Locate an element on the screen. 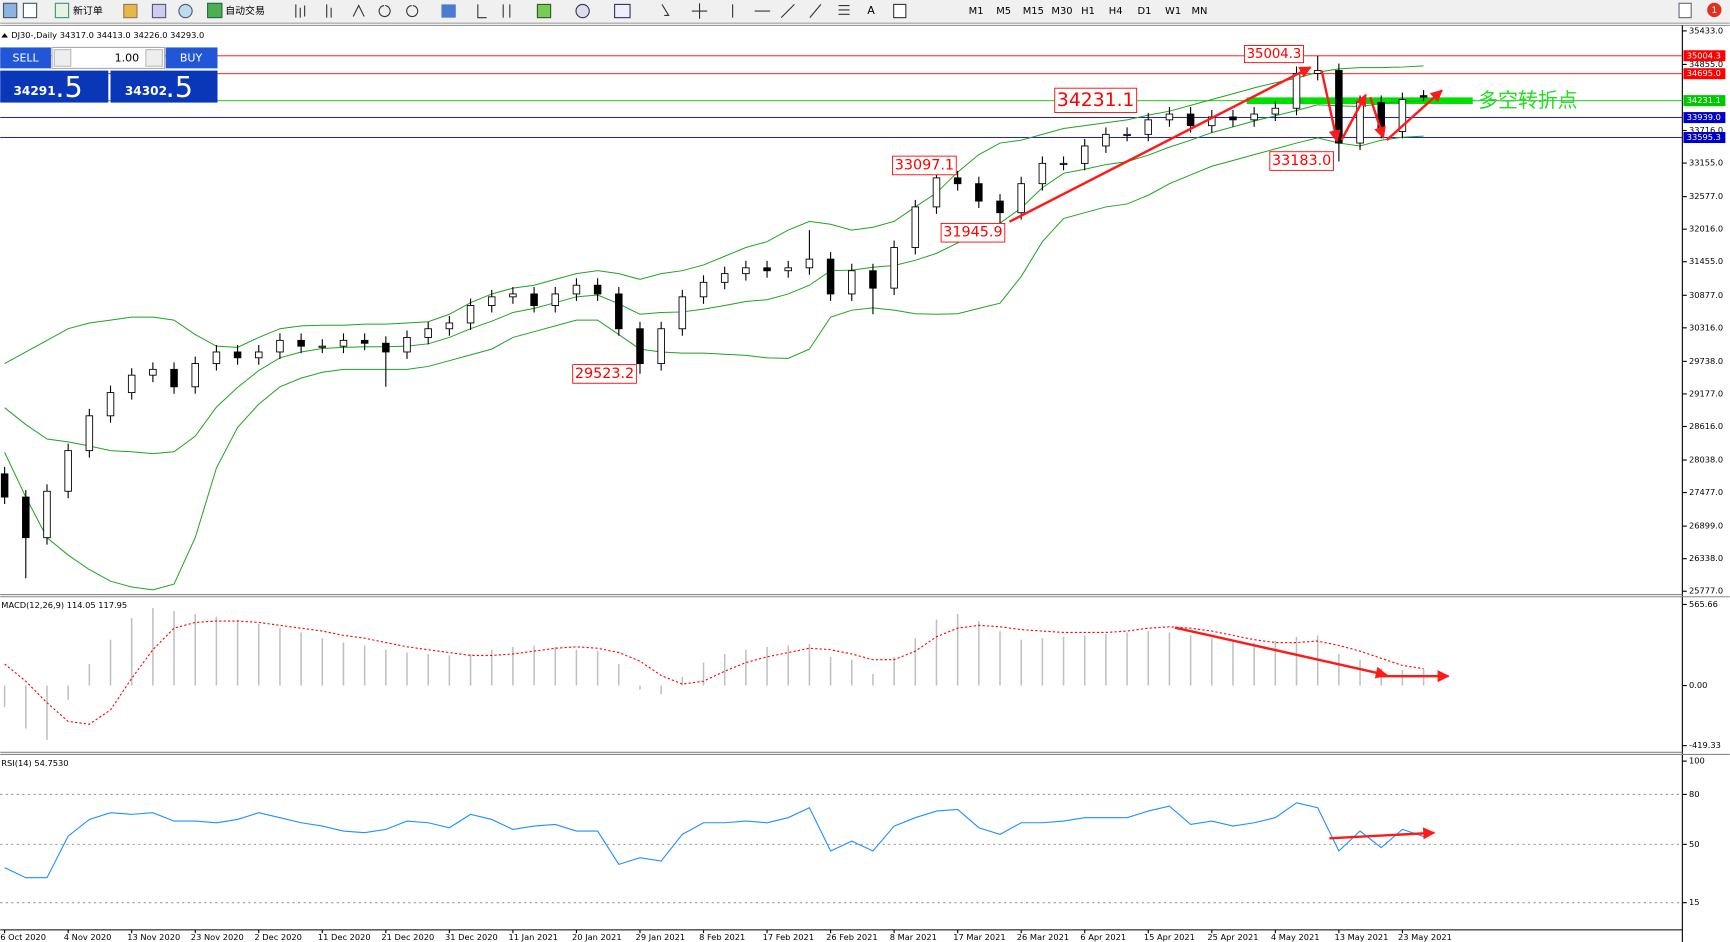  timeframe: H4 is located at coordinates (1116, 11).